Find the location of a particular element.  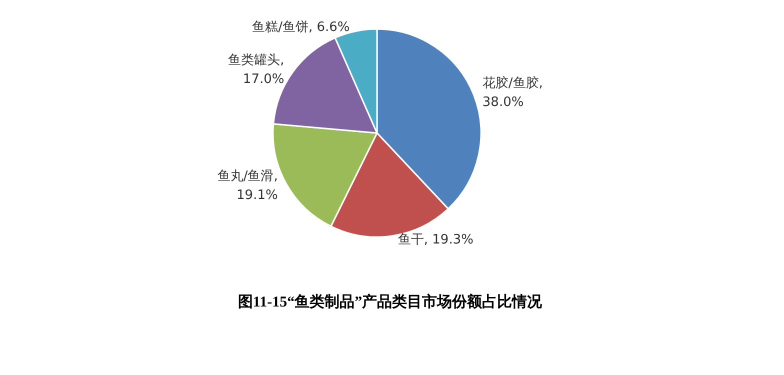

slice-label: 鱼干, 19.3% is located at coordinates (436, 240).